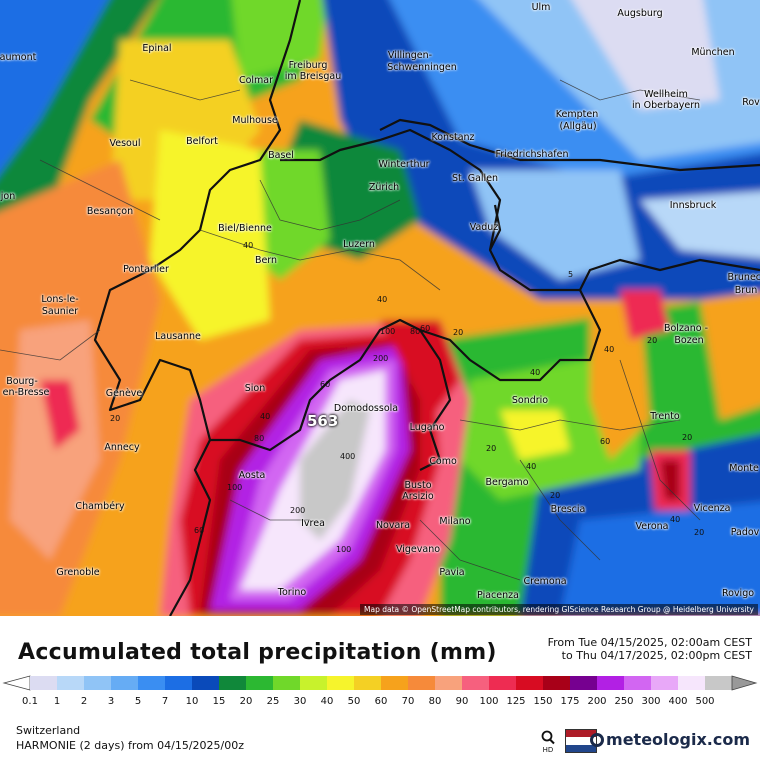  I want to click on city-label: Ivrea, so click(313, 523).